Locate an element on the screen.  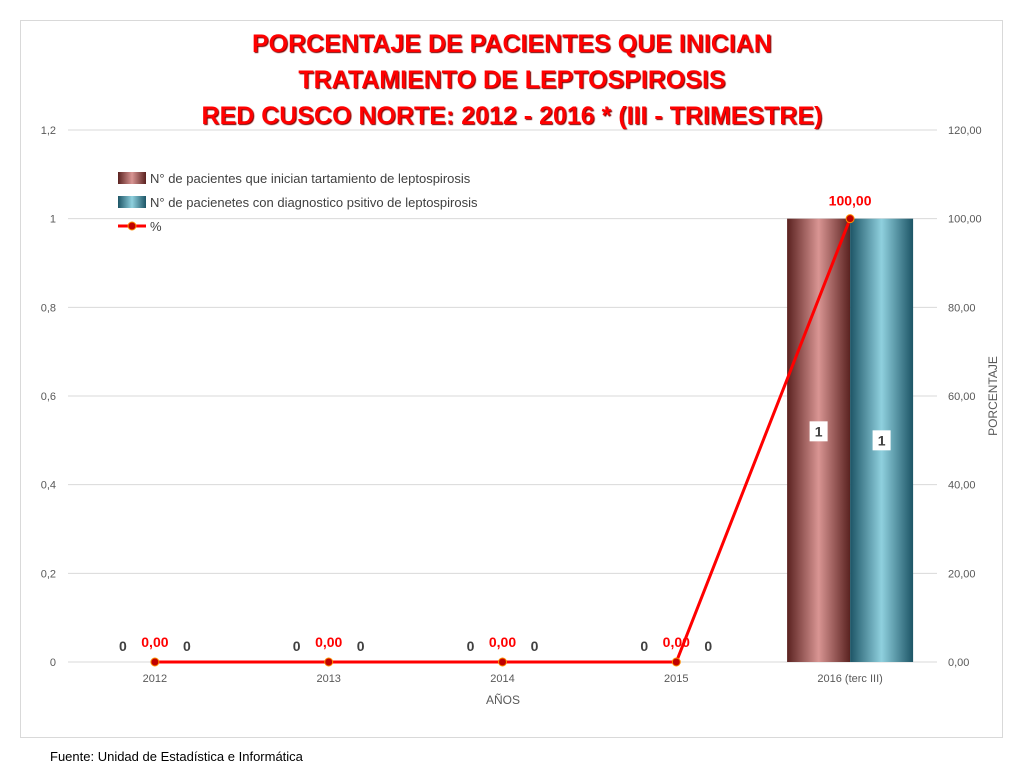
x-tick-label: 2014 is located at coordinates (502, 679).